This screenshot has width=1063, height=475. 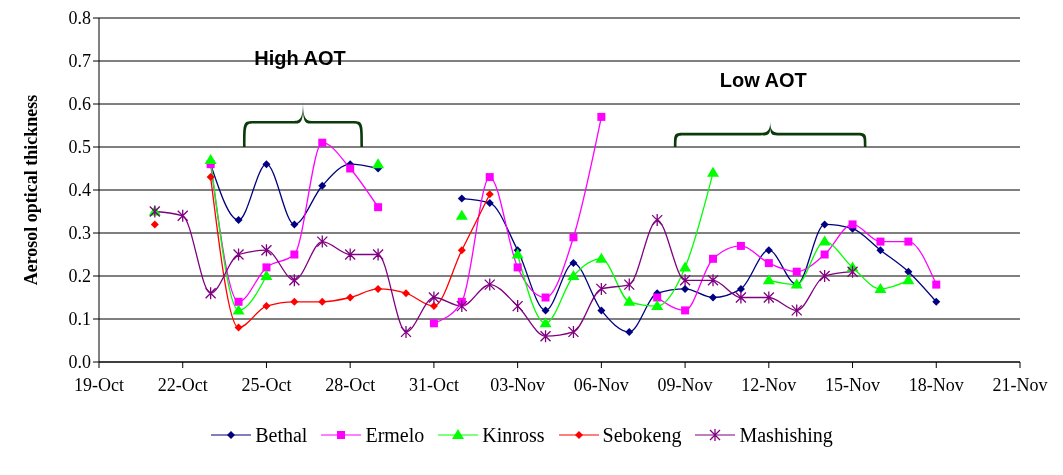 I want to click on y-tick-label: 0.2, so click(x=79, y=276).